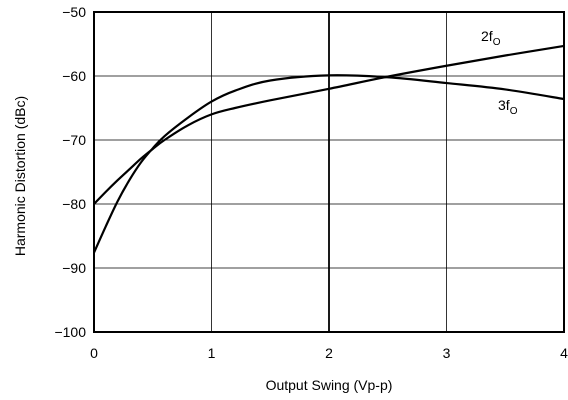 The image size is (568, 400). Describe the element at coordinates (20, 176) in the screenshot. I see `y-axis-label: Harmonic Distortion (dBc)` at that location.